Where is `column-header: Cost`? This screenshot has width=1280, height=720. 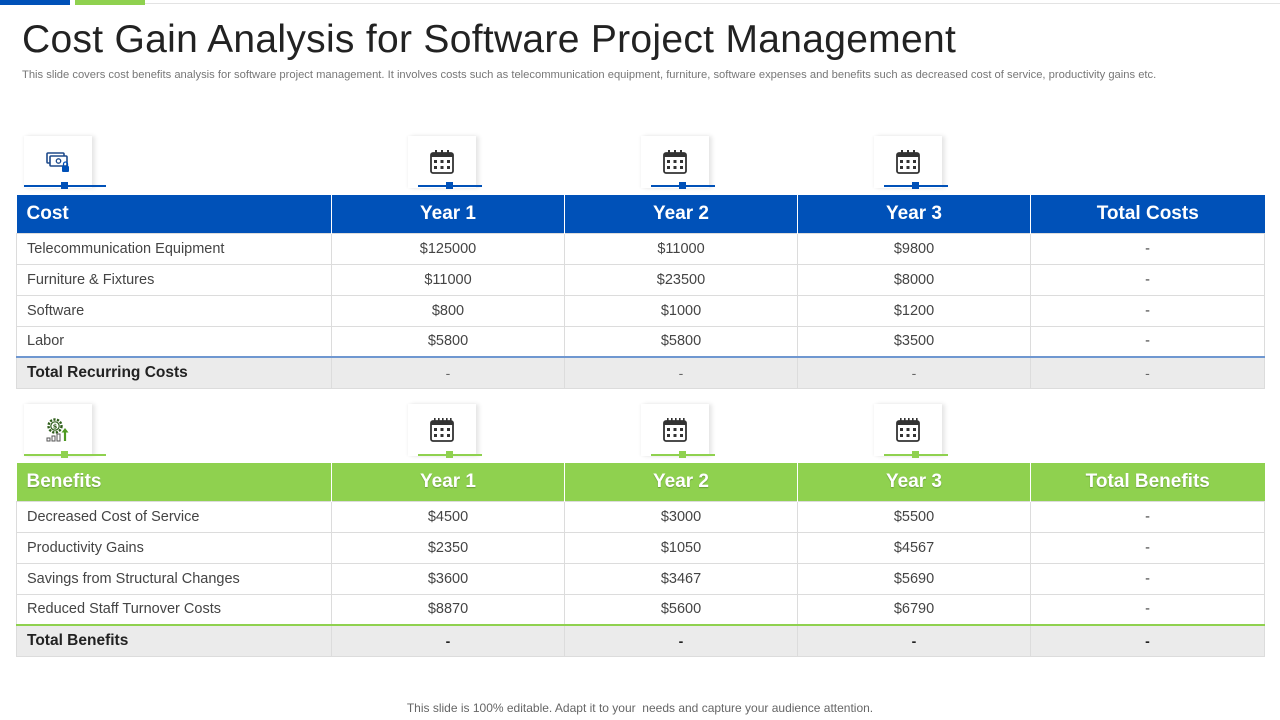 column-header: Cost is located at coordinates (174, 214).